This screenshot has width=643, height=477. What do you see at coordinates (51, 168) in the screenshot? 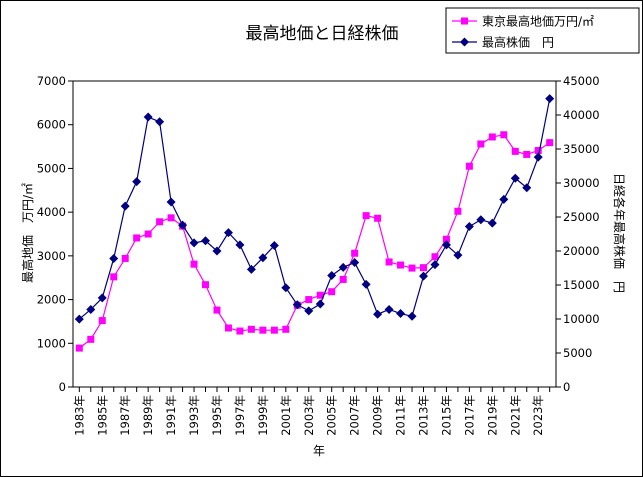
I see `y-left-tick-label: 5000` at bounding box center [51, 168].